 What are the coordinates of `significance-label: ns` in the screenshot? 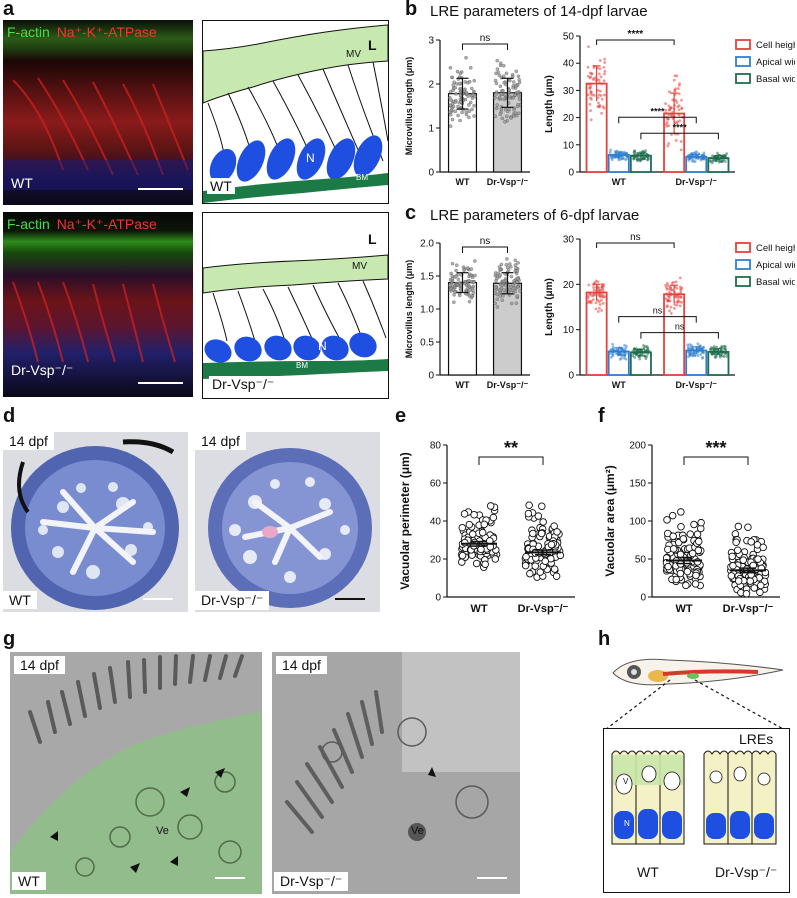 It's located at (485, 38).